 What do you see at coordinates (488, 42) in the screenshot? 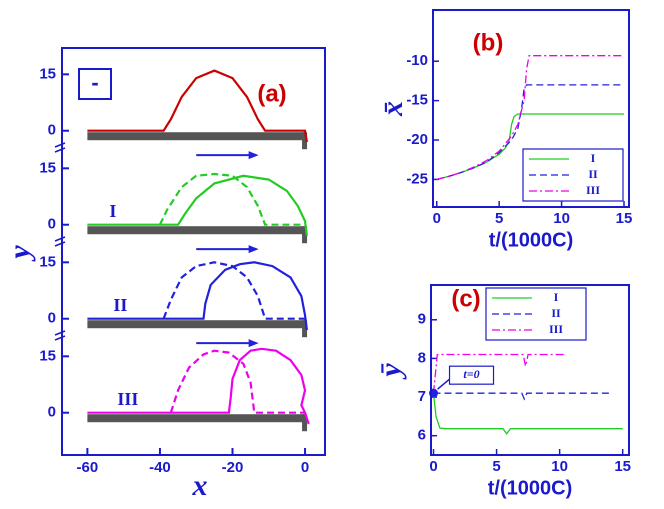
I see `chart-title: (b)` at bounding box center [488, 42].